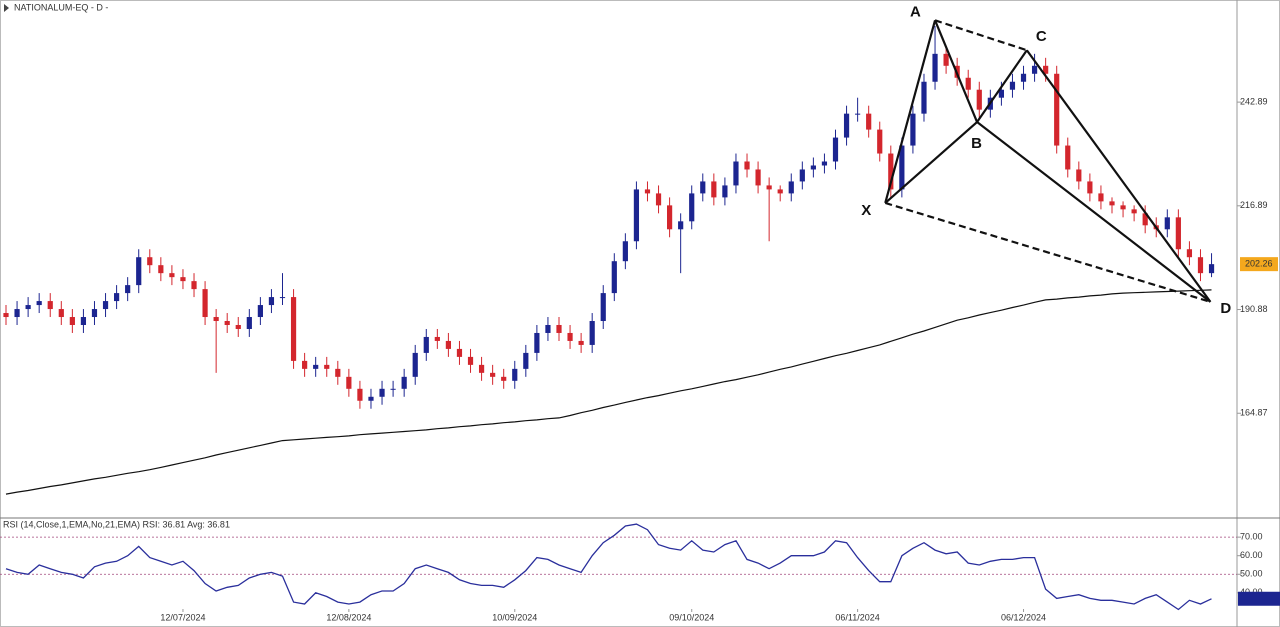  Describe the element at coordinates (866, 210) in the screenshot. I see `pattern-label: X` at that location.